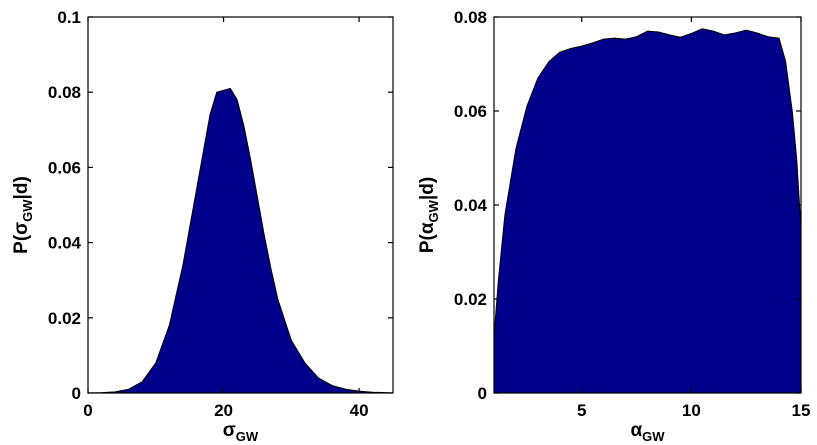 Image resolution: width=817 pixels, height=445 pixels. I want to click on y-axis-label-1: P(αGW|d), so click(429, 215).